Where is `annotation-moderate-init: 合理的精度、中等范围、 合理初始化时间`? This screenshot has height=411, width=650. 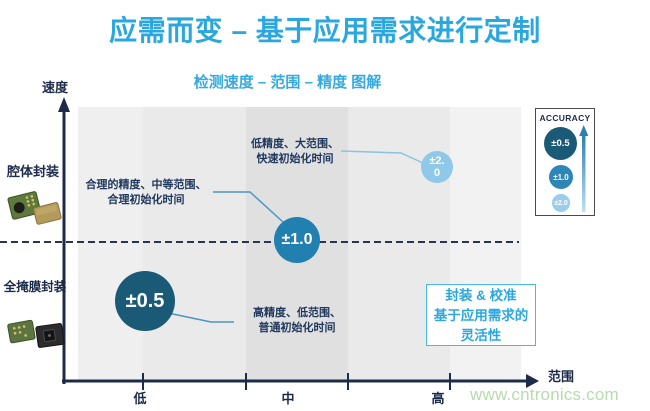 annotation-moderate-init: 合理的精度、中等范围、 合理初始化时间 is located at coordinates (146, 192).